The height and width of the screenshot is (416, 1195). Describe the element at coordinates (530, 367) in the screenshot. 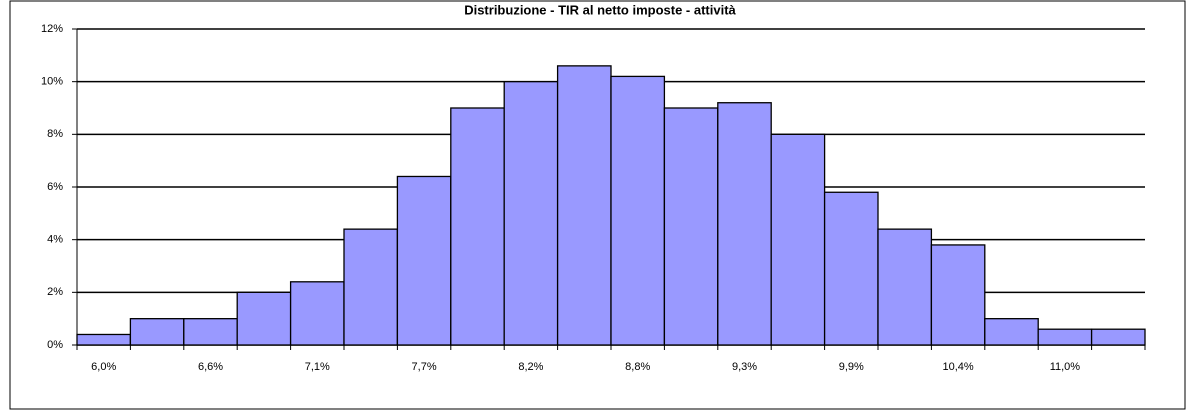

I see `x-tick-label: 8,2%` at that location.